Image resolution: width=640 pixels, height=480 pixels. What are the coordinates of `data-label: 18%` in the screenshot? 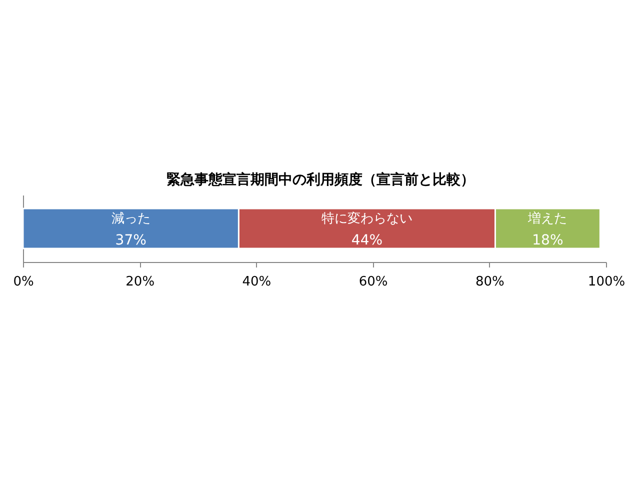 It's located at (548, 240).